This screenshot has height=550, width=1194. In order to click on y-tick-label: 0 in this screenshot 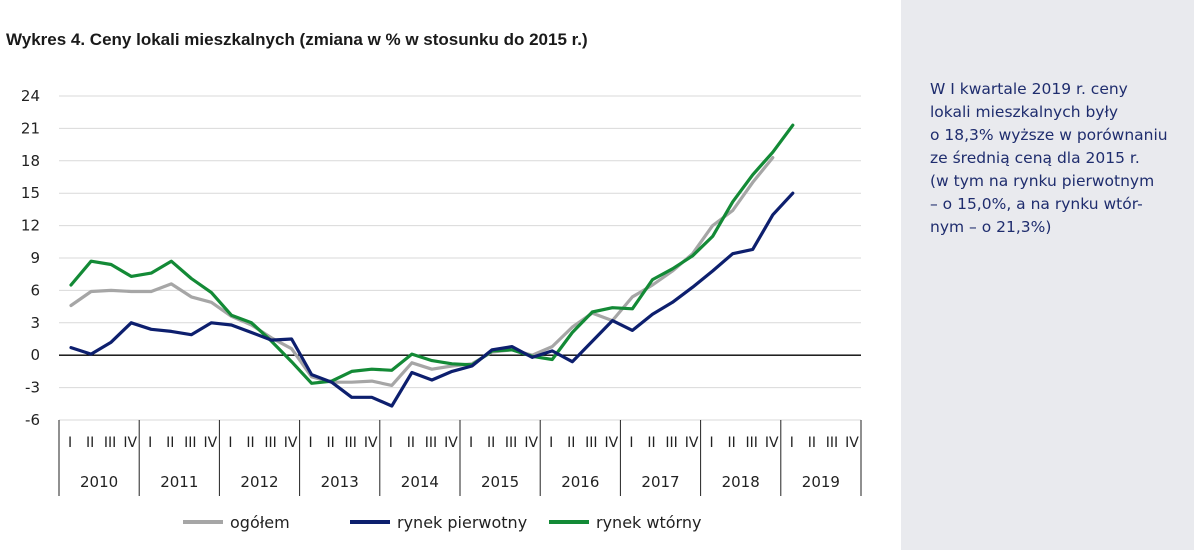, I will do `click(35, 355)`.